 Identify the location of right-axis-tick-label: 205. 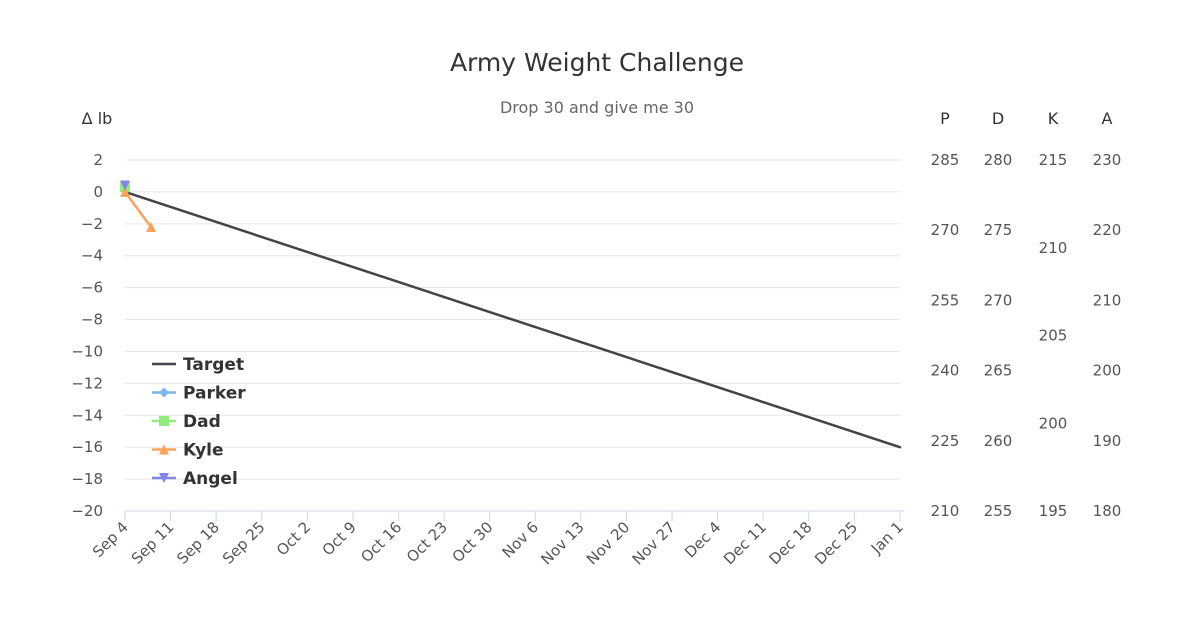
(1053, 336).